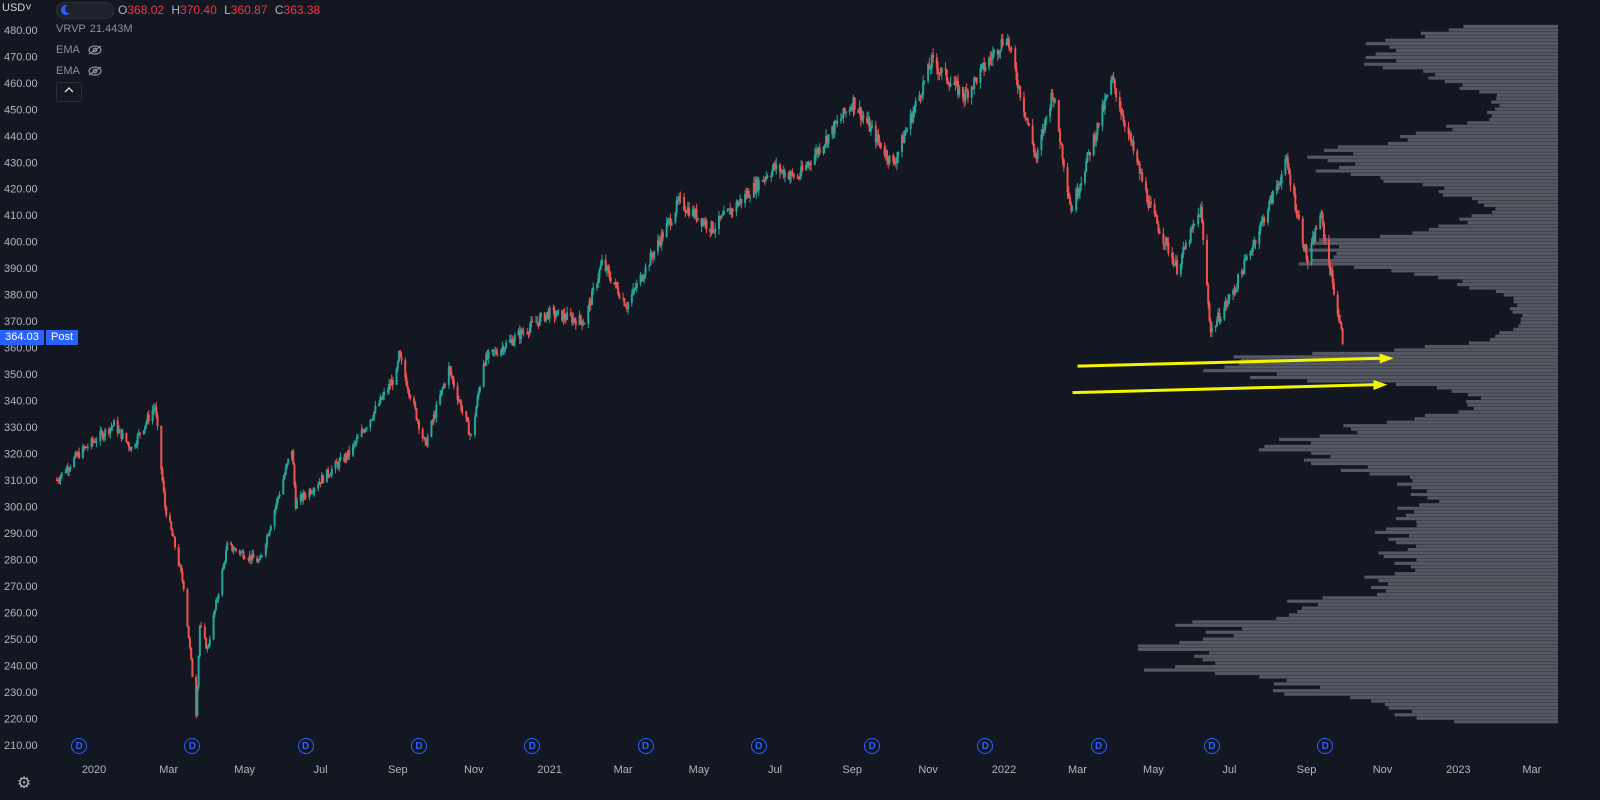 Image resolution: width=1600 pixels, height=800 pixels. I want to click on collapse-legend-button, so click(69, 92).